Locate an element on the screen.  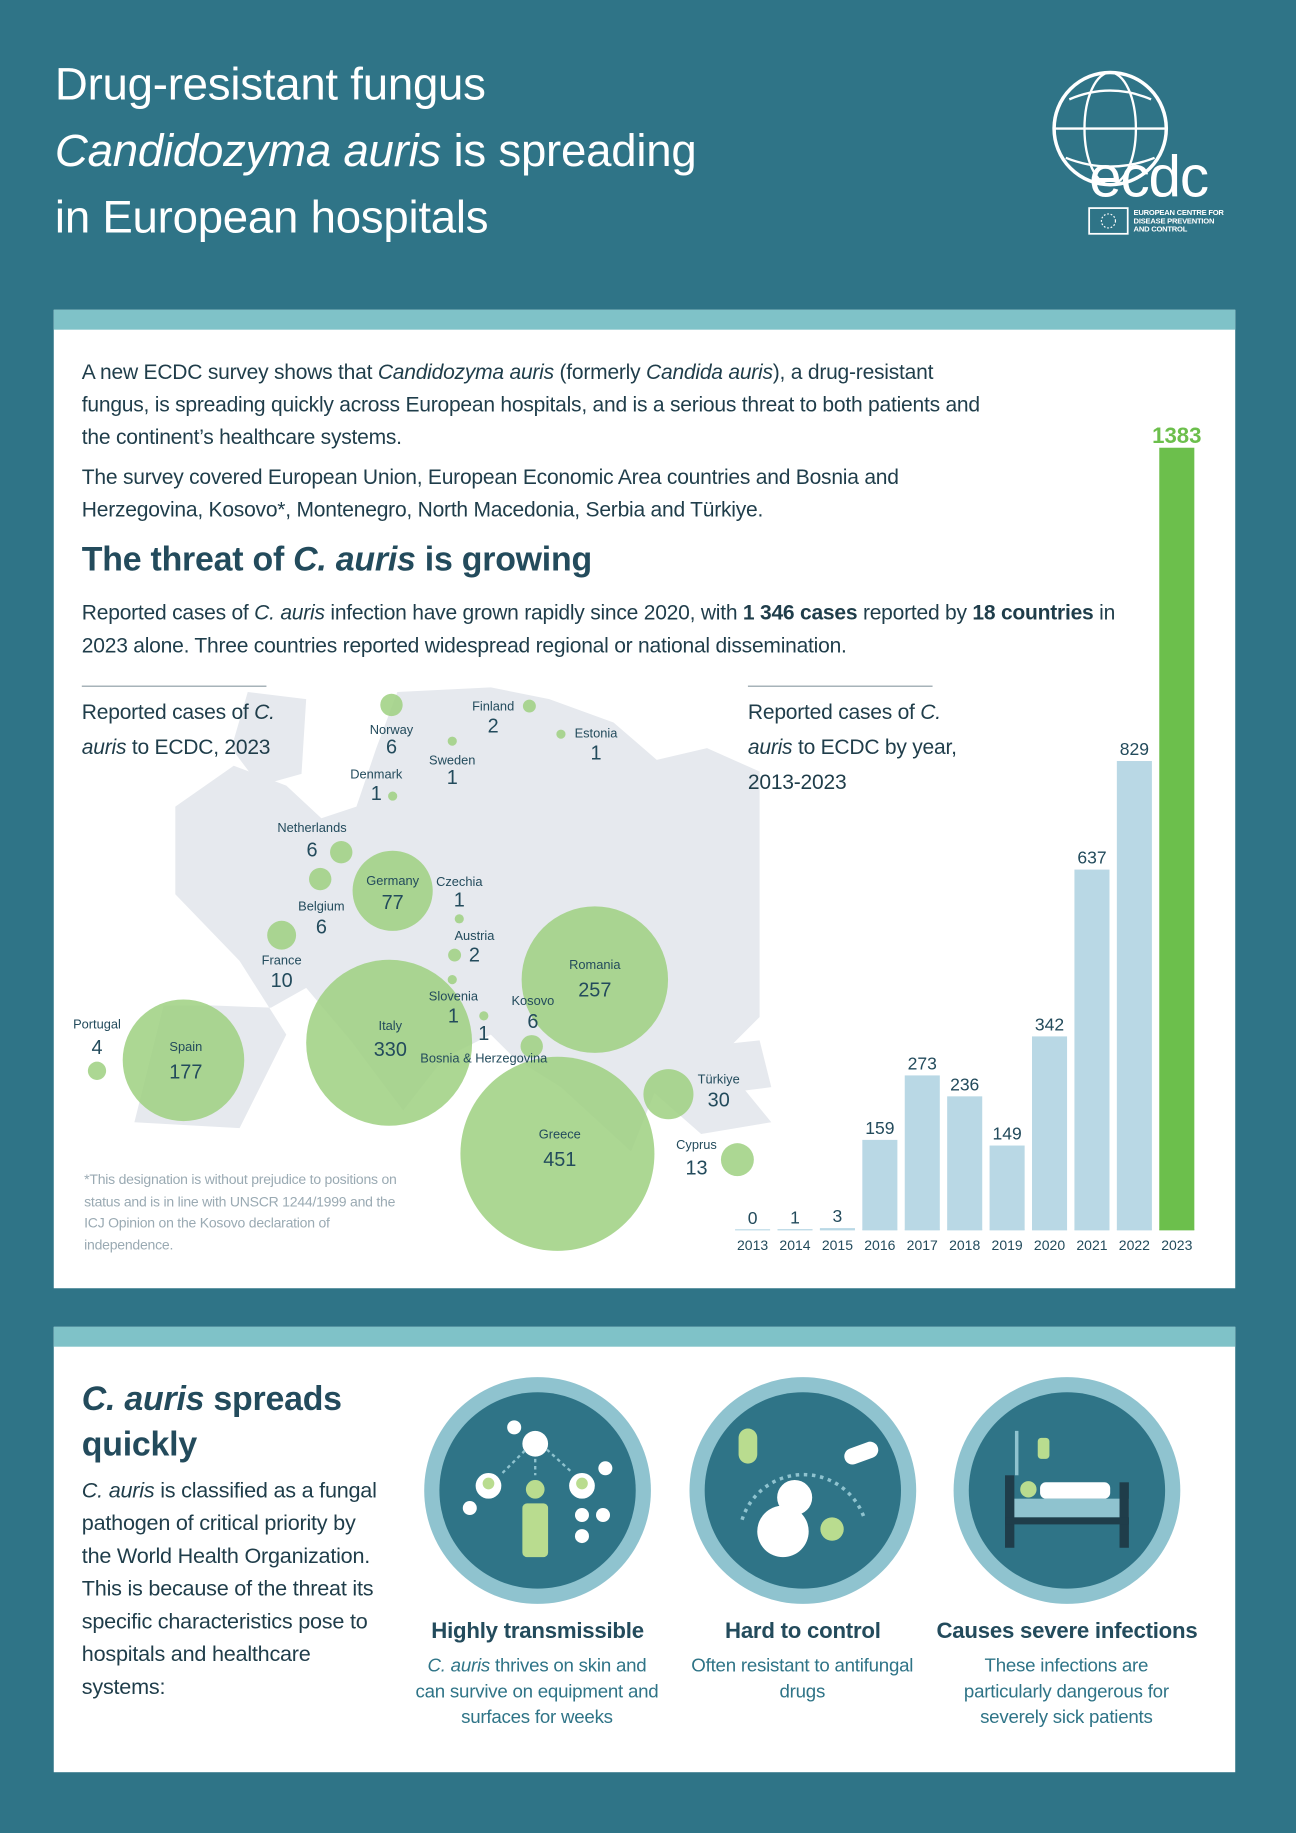
value-label: 149 is located at coordinates (1007, 1134).